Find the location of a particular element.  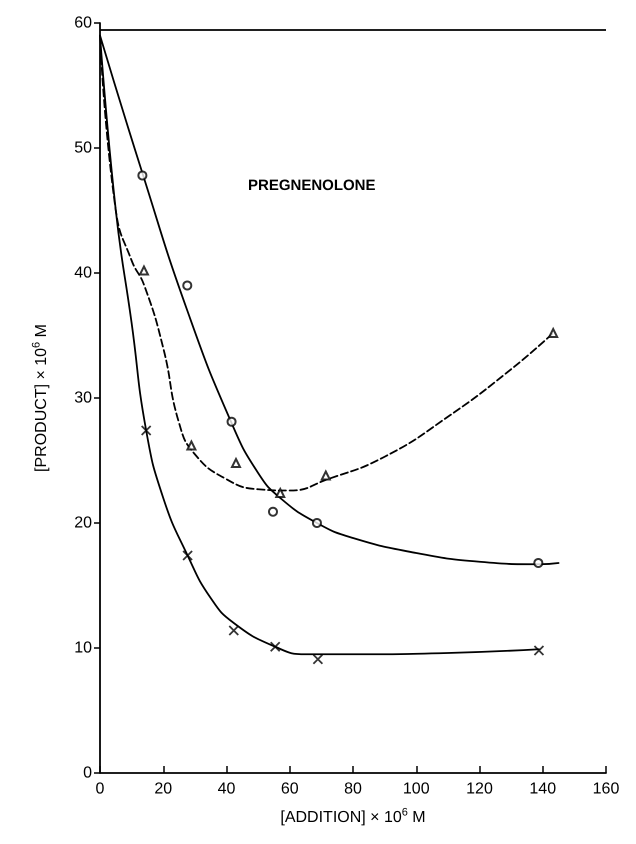

x-tick-label: 160 is located at coordinates (606, 789).